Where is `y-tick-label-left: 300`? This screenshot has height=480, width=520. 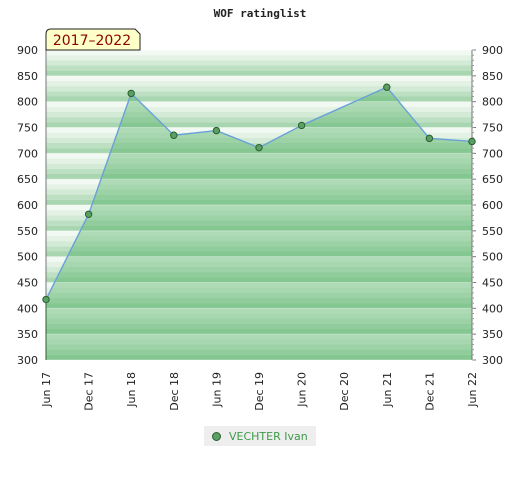 y-tick-label-left: 300 is located at coordinates (27, 360).